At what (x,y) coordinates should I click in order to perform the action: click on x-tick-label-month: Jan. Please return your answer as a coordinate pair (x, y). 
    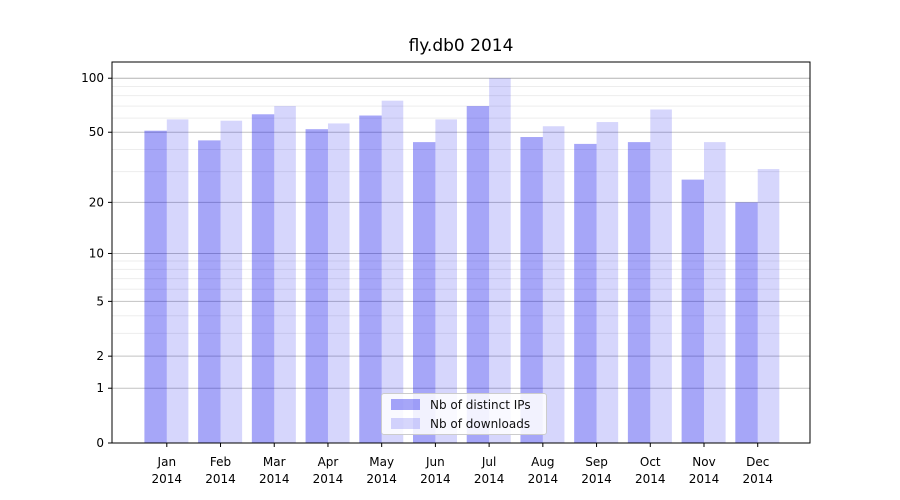
    Looking at the image, I should click on (167, 462).